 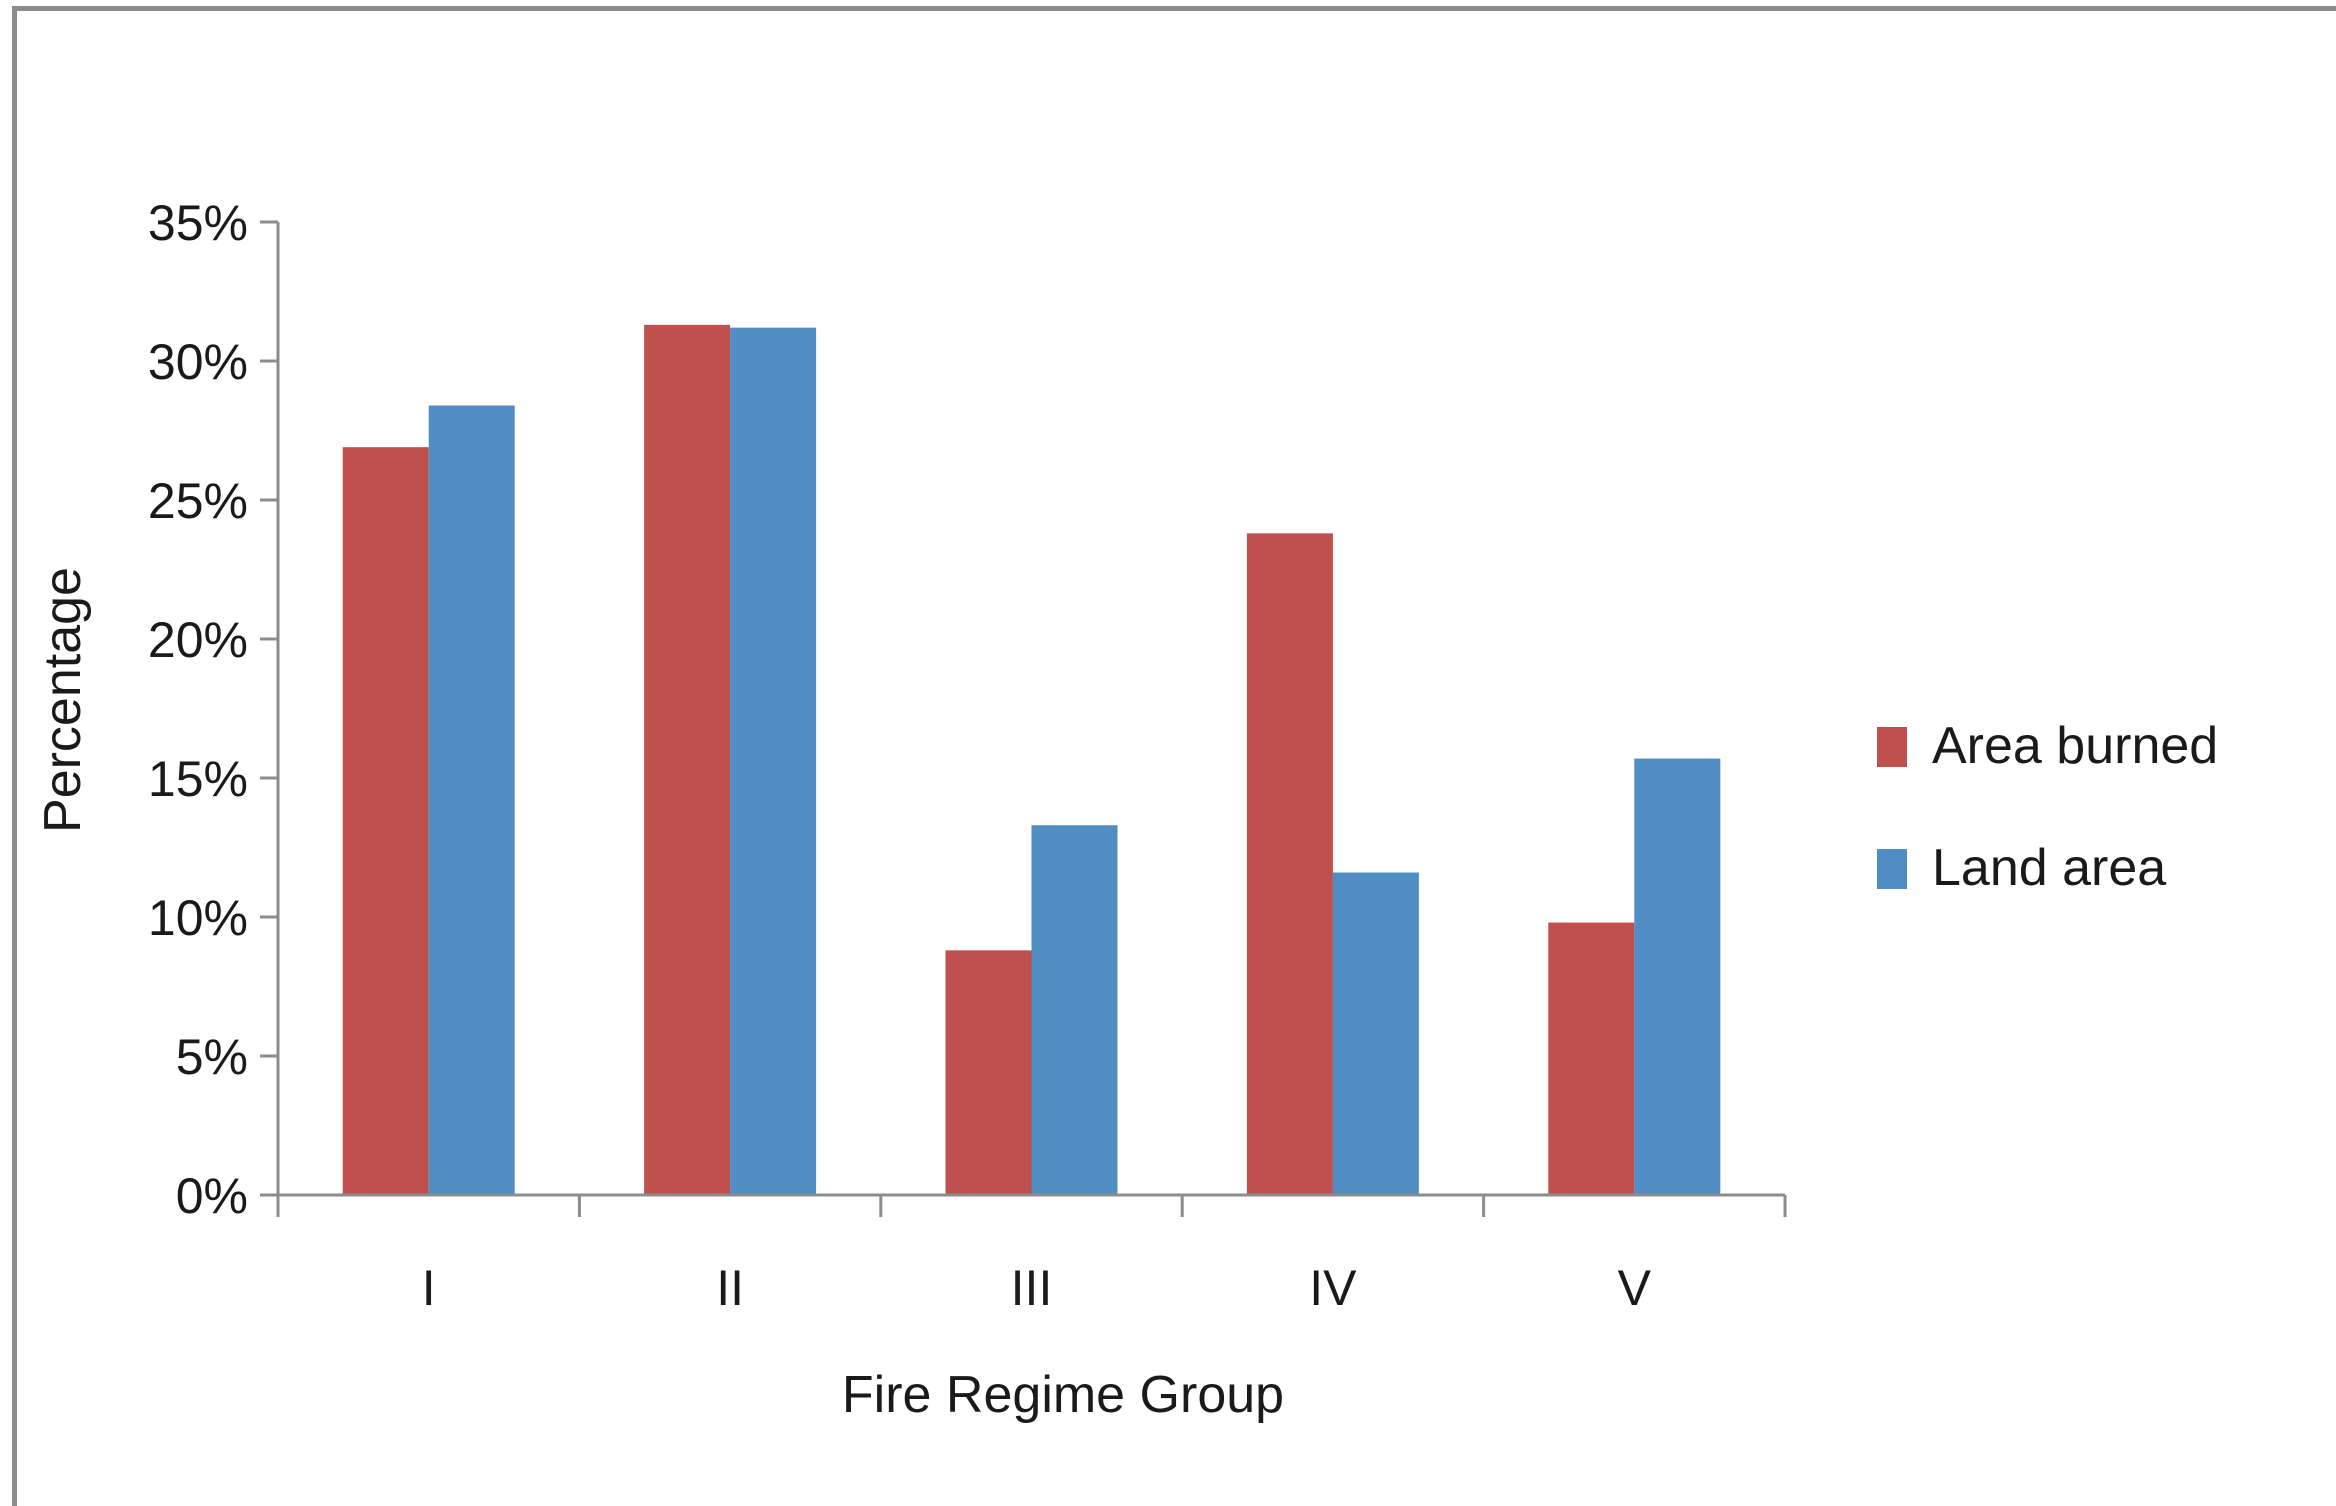 What do you see at coordinates (429, 1288) in the screenshot?
I see `x-tick-label: I` at bounding box center [429, 1288].